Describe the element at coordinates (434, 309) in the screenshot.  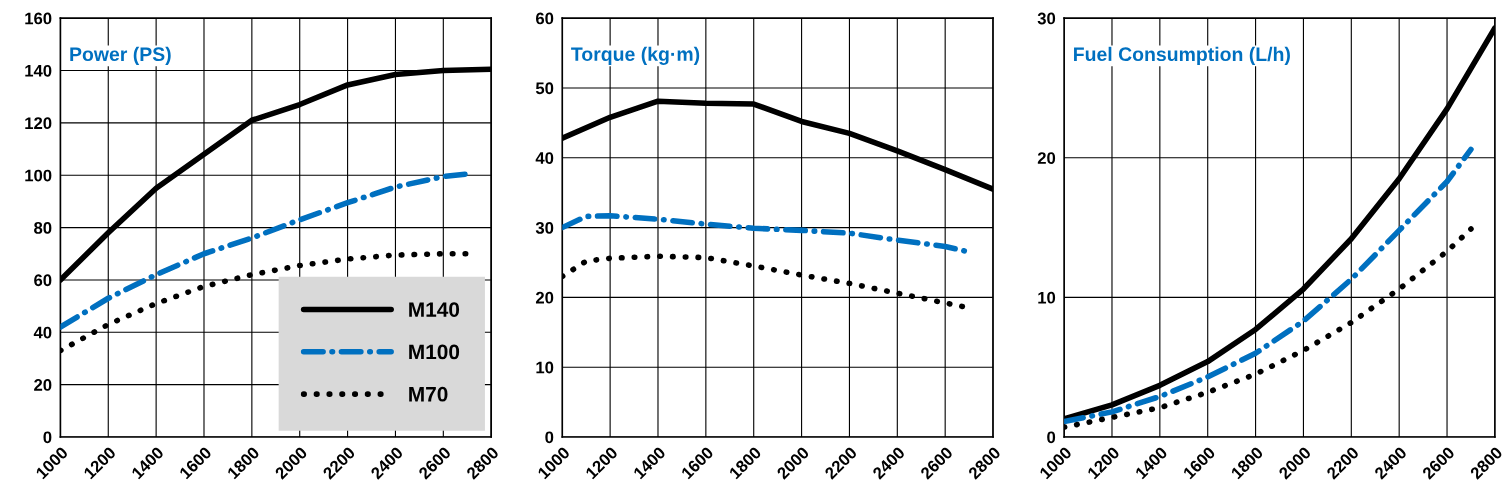
I see `legend-label: M140` at that location.